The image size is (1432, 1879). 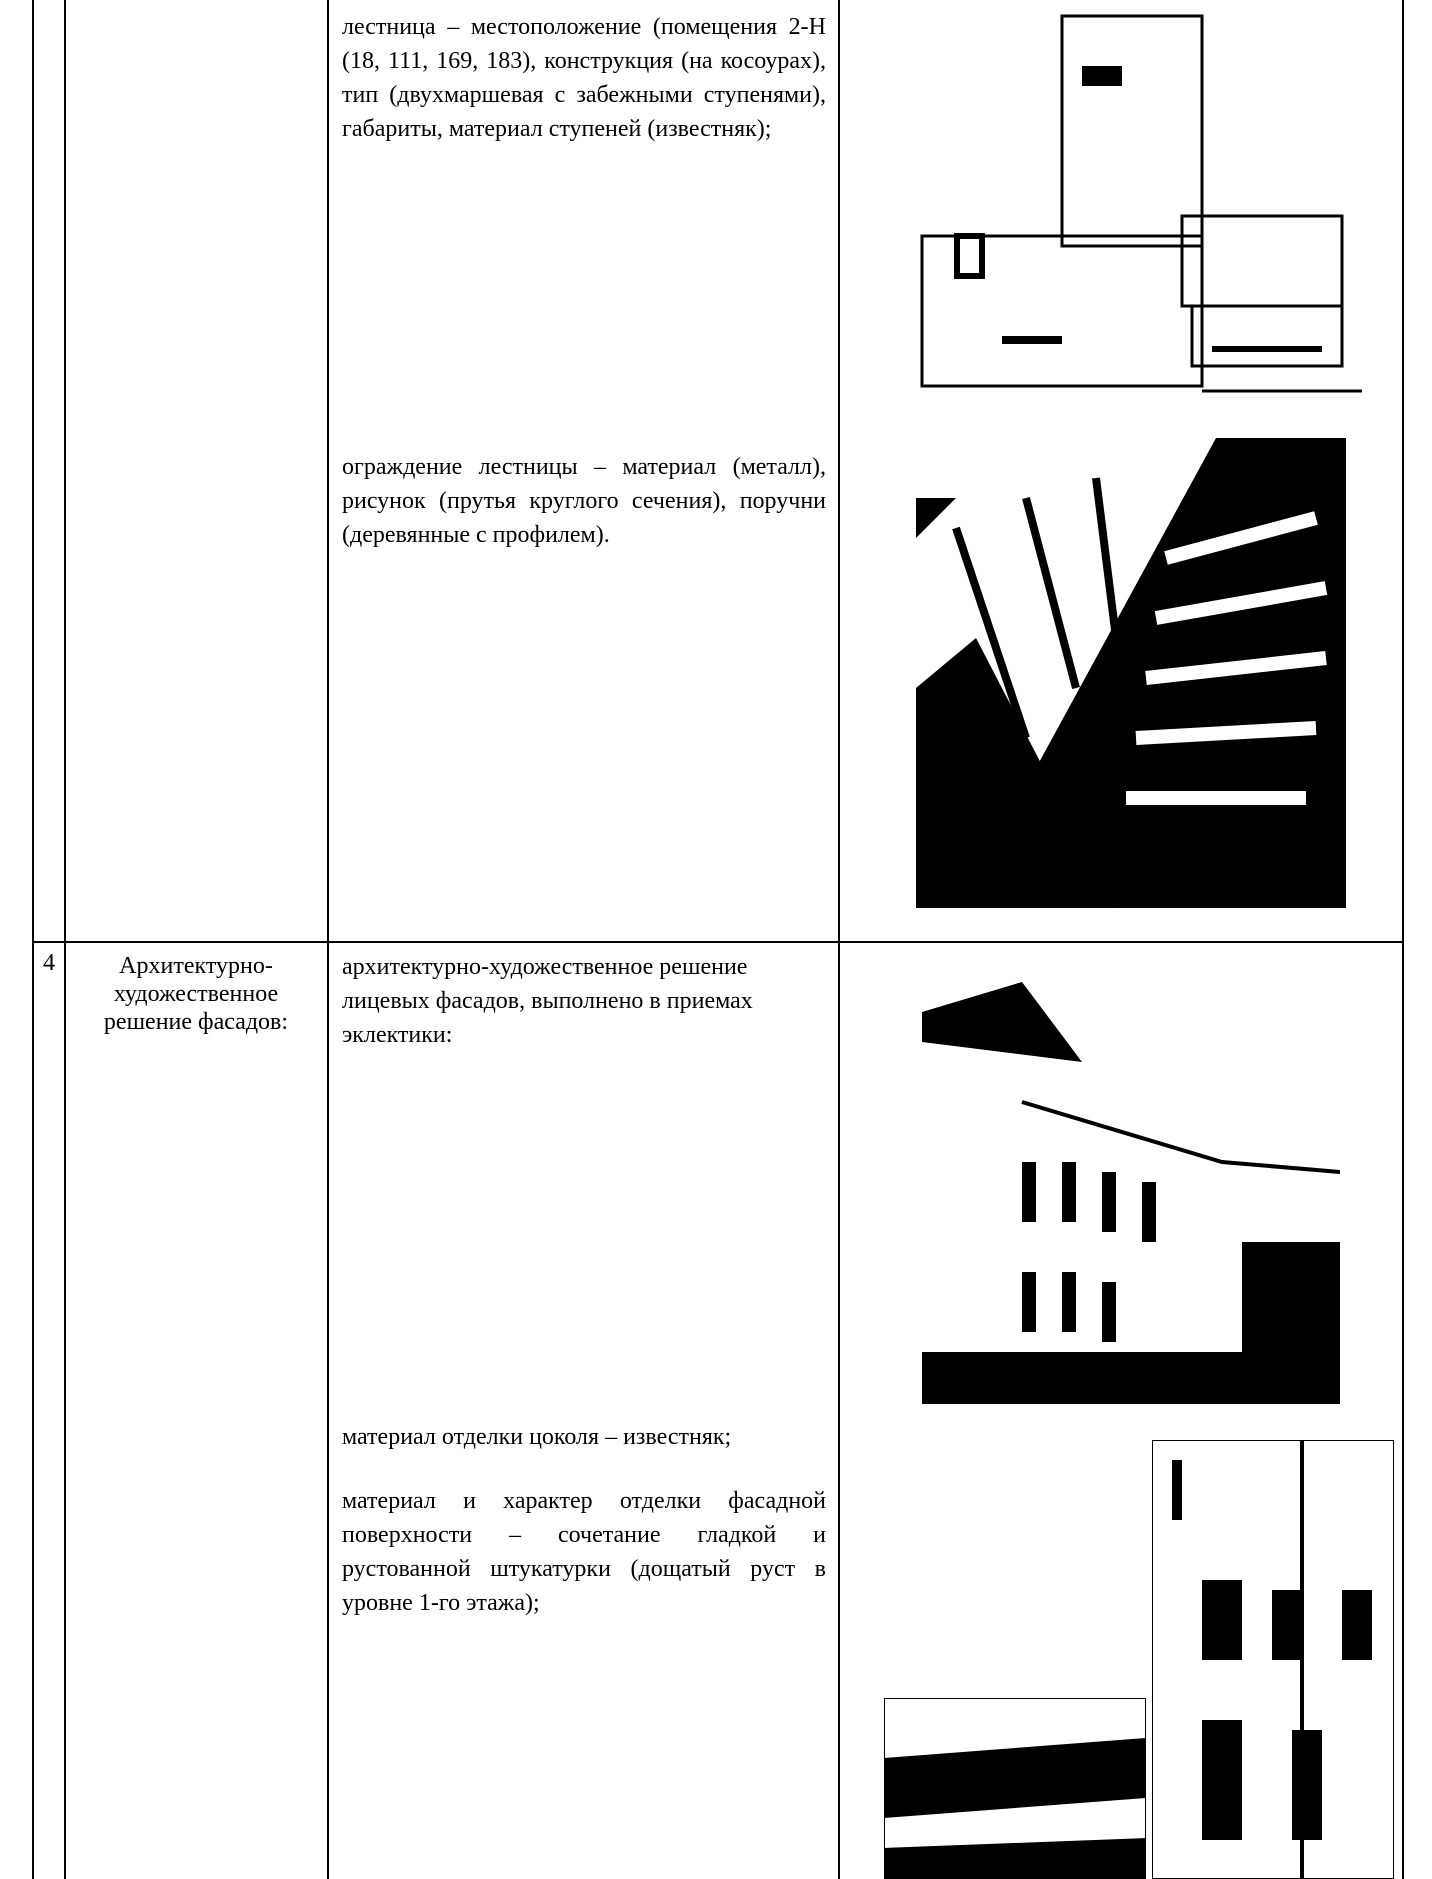 What do you see at coordinates (537, 1437) in the screenshot?
I see `paragraph: материал отделки цоколя – известняк;` at bounding box center [537, 1437].